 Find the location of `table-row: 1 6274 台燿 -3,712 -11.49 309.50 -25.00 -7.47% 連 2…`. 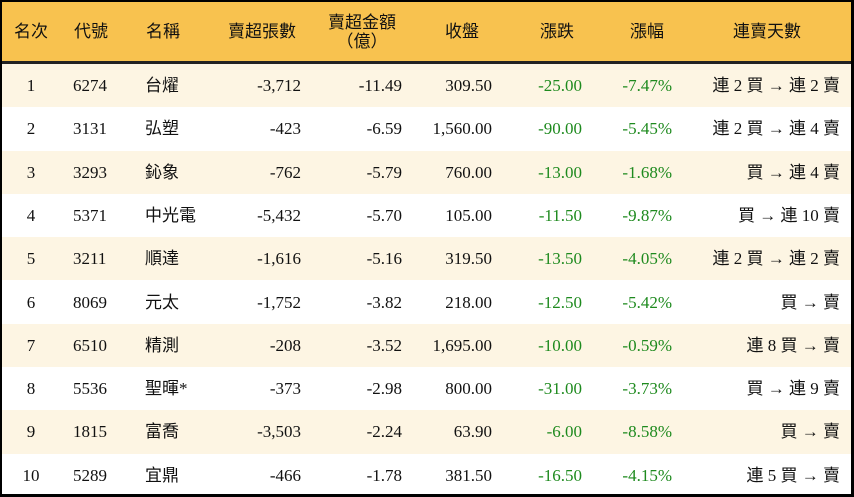

table-row: 1 6274 台燿 -3,712 -11.49 309.50 -25.00 -7.47% 連 2… is located at coordinates (426, 86).